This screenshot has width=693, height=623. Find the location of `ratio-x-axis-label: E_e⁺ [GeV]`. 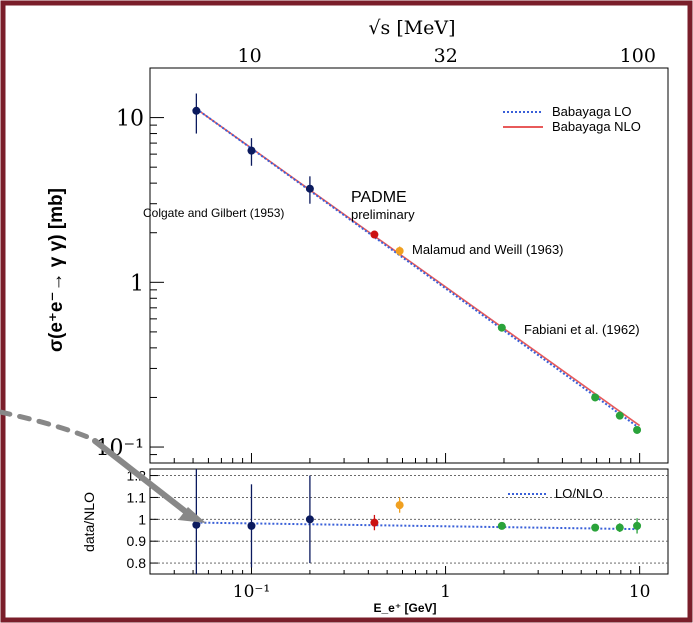

ratio-x-axis-label: E_e⁺ [GeV] is located at coordinates (404, 608).